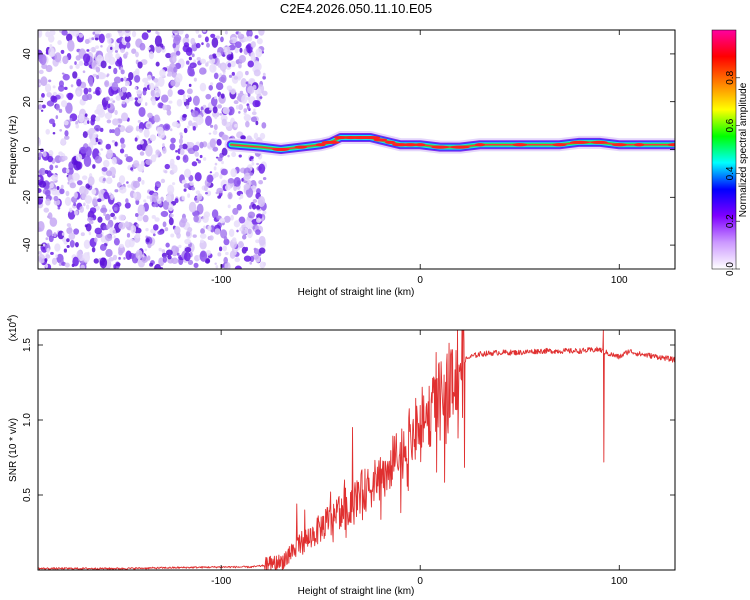  What do you see at coordinates (724, 149) in the screenshot?
I see `colorbar-scale` at bounding box center [724, 149].